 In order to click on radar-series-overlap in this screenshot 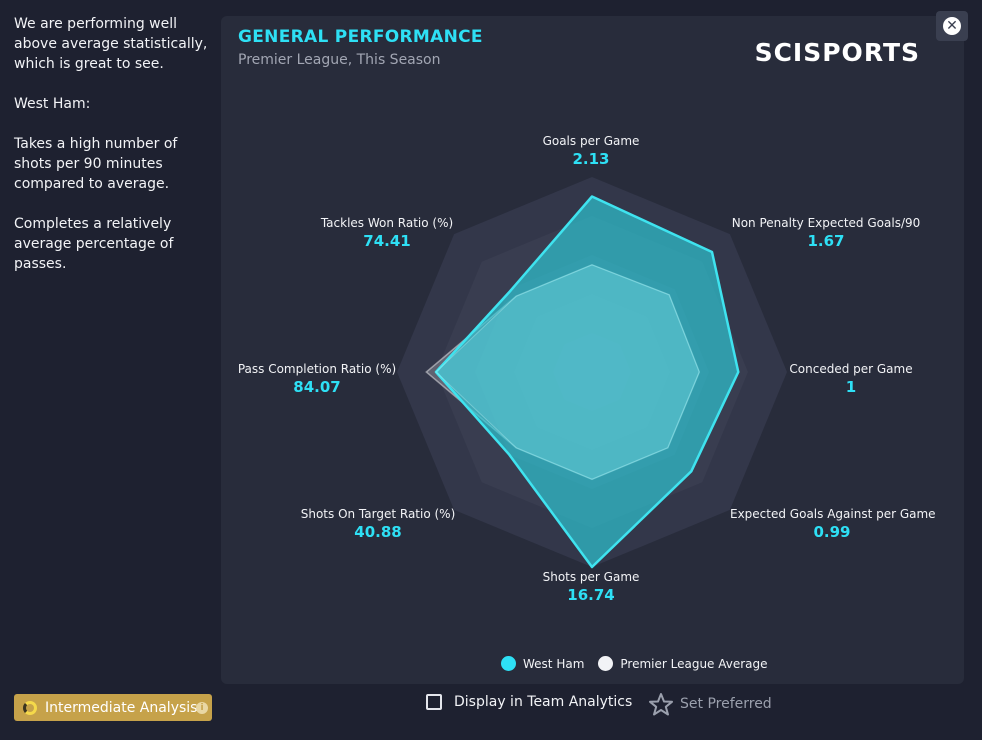, I will do `click(567, 372)`.